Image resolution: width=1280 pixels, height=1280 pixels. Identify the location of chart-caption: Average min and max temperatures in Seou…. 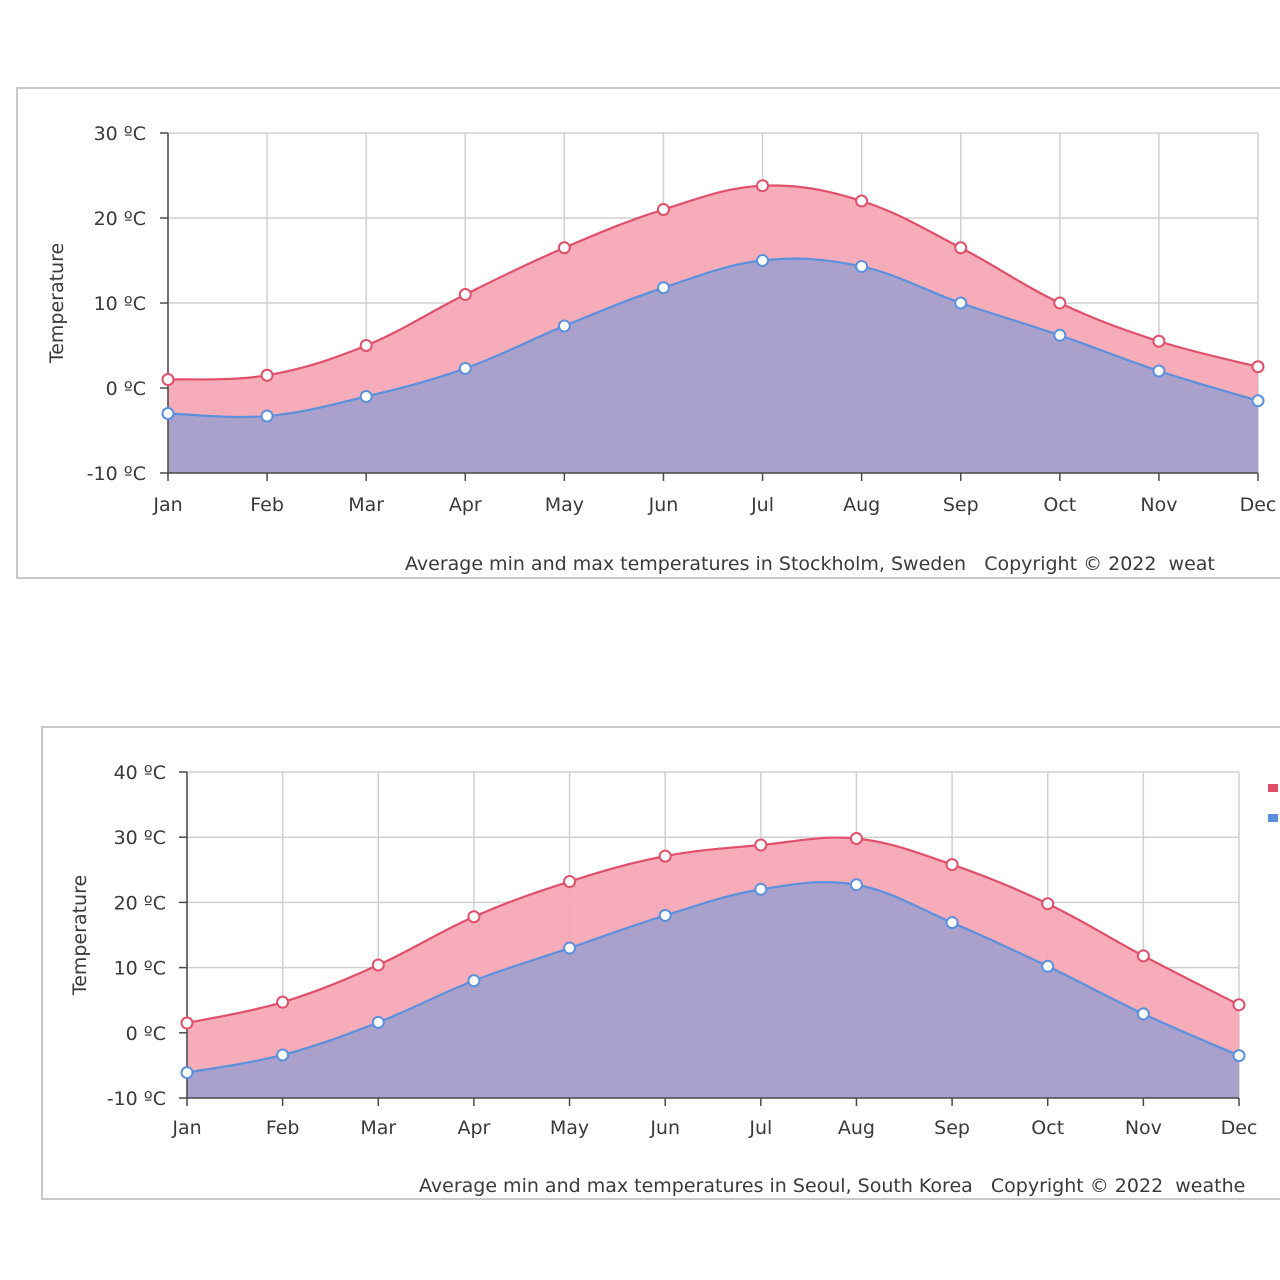
(832, 1186).